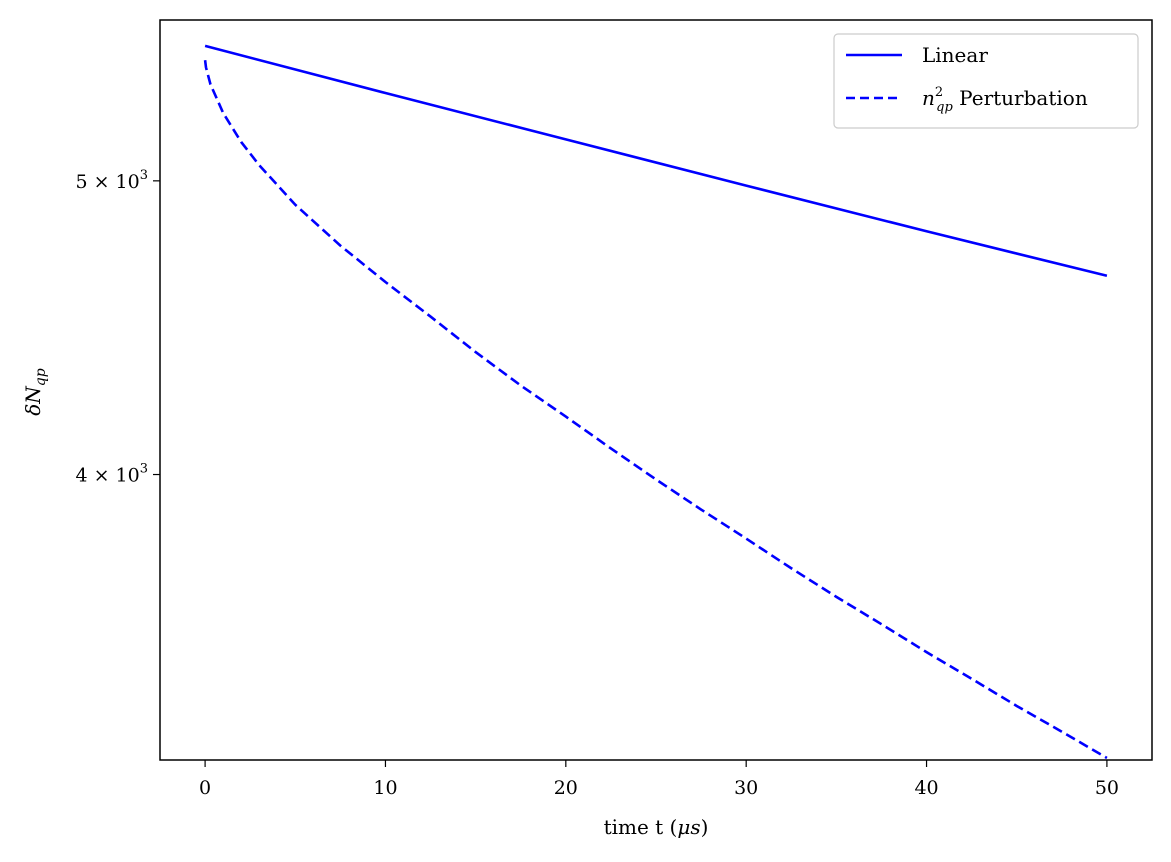 The width and height of the screenshot is (1171, 862). Describe the element at coordinates (117, 327) in the screenshot. I see `y-ticks: 5 × 103 4 × 103` at that location.